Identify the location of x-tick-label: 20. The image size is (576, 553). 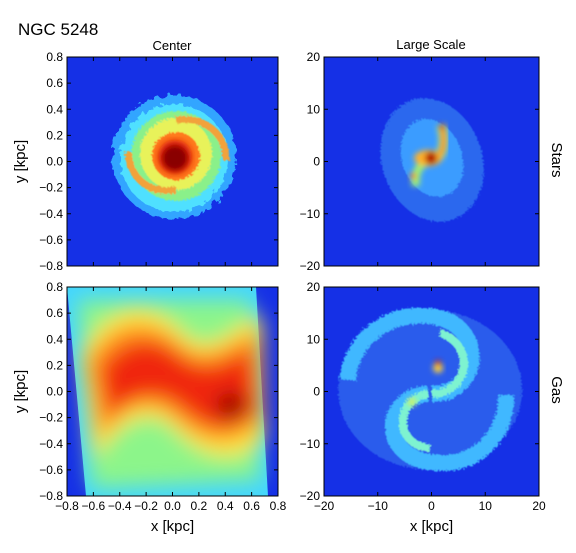
(539, 506).